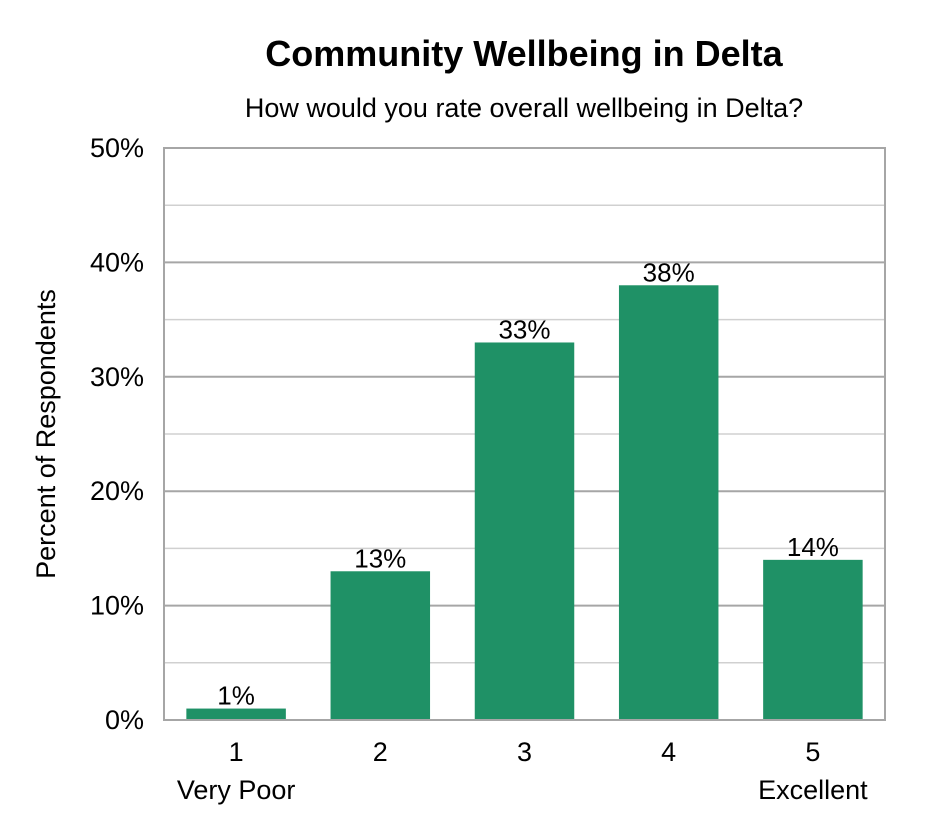 The height and width of the screenshot is (840, 945). What do you see at coordinates (117, 262) in the screenshot?
I see `y-tick-label-40: 40%` at bounding box center [117, 262].